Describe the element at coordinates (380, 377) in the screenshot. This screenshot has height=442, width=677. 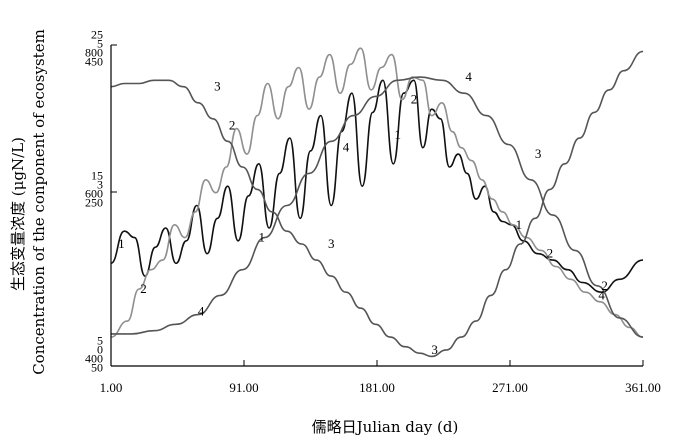
I see `x-axis: 1.00 91.00 181.00 271.00 361.00` at that location.